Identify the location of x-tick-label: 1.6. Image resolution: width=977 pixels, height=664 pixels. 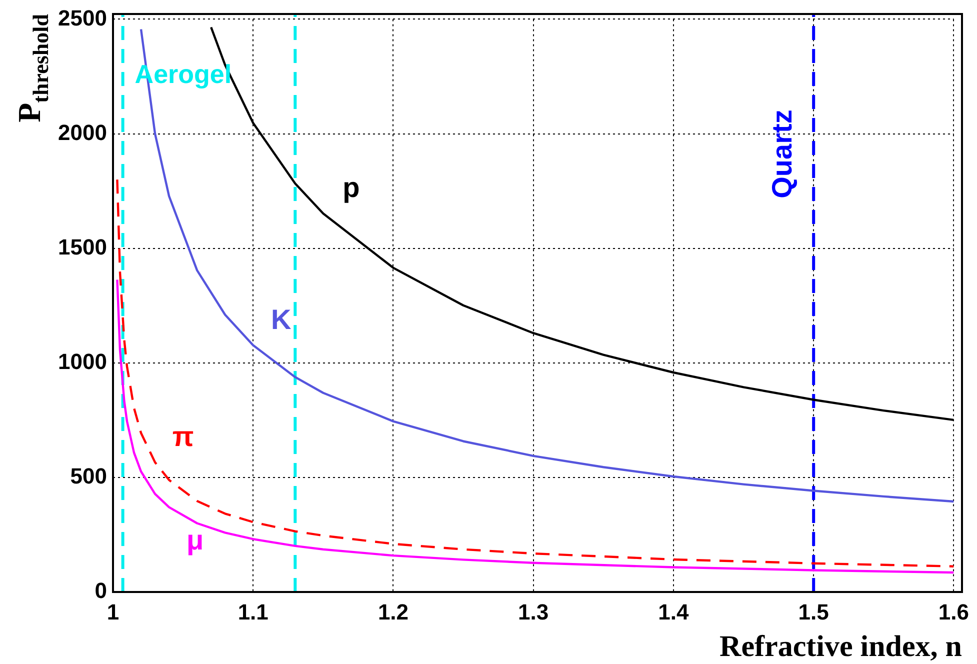
(954, 611).